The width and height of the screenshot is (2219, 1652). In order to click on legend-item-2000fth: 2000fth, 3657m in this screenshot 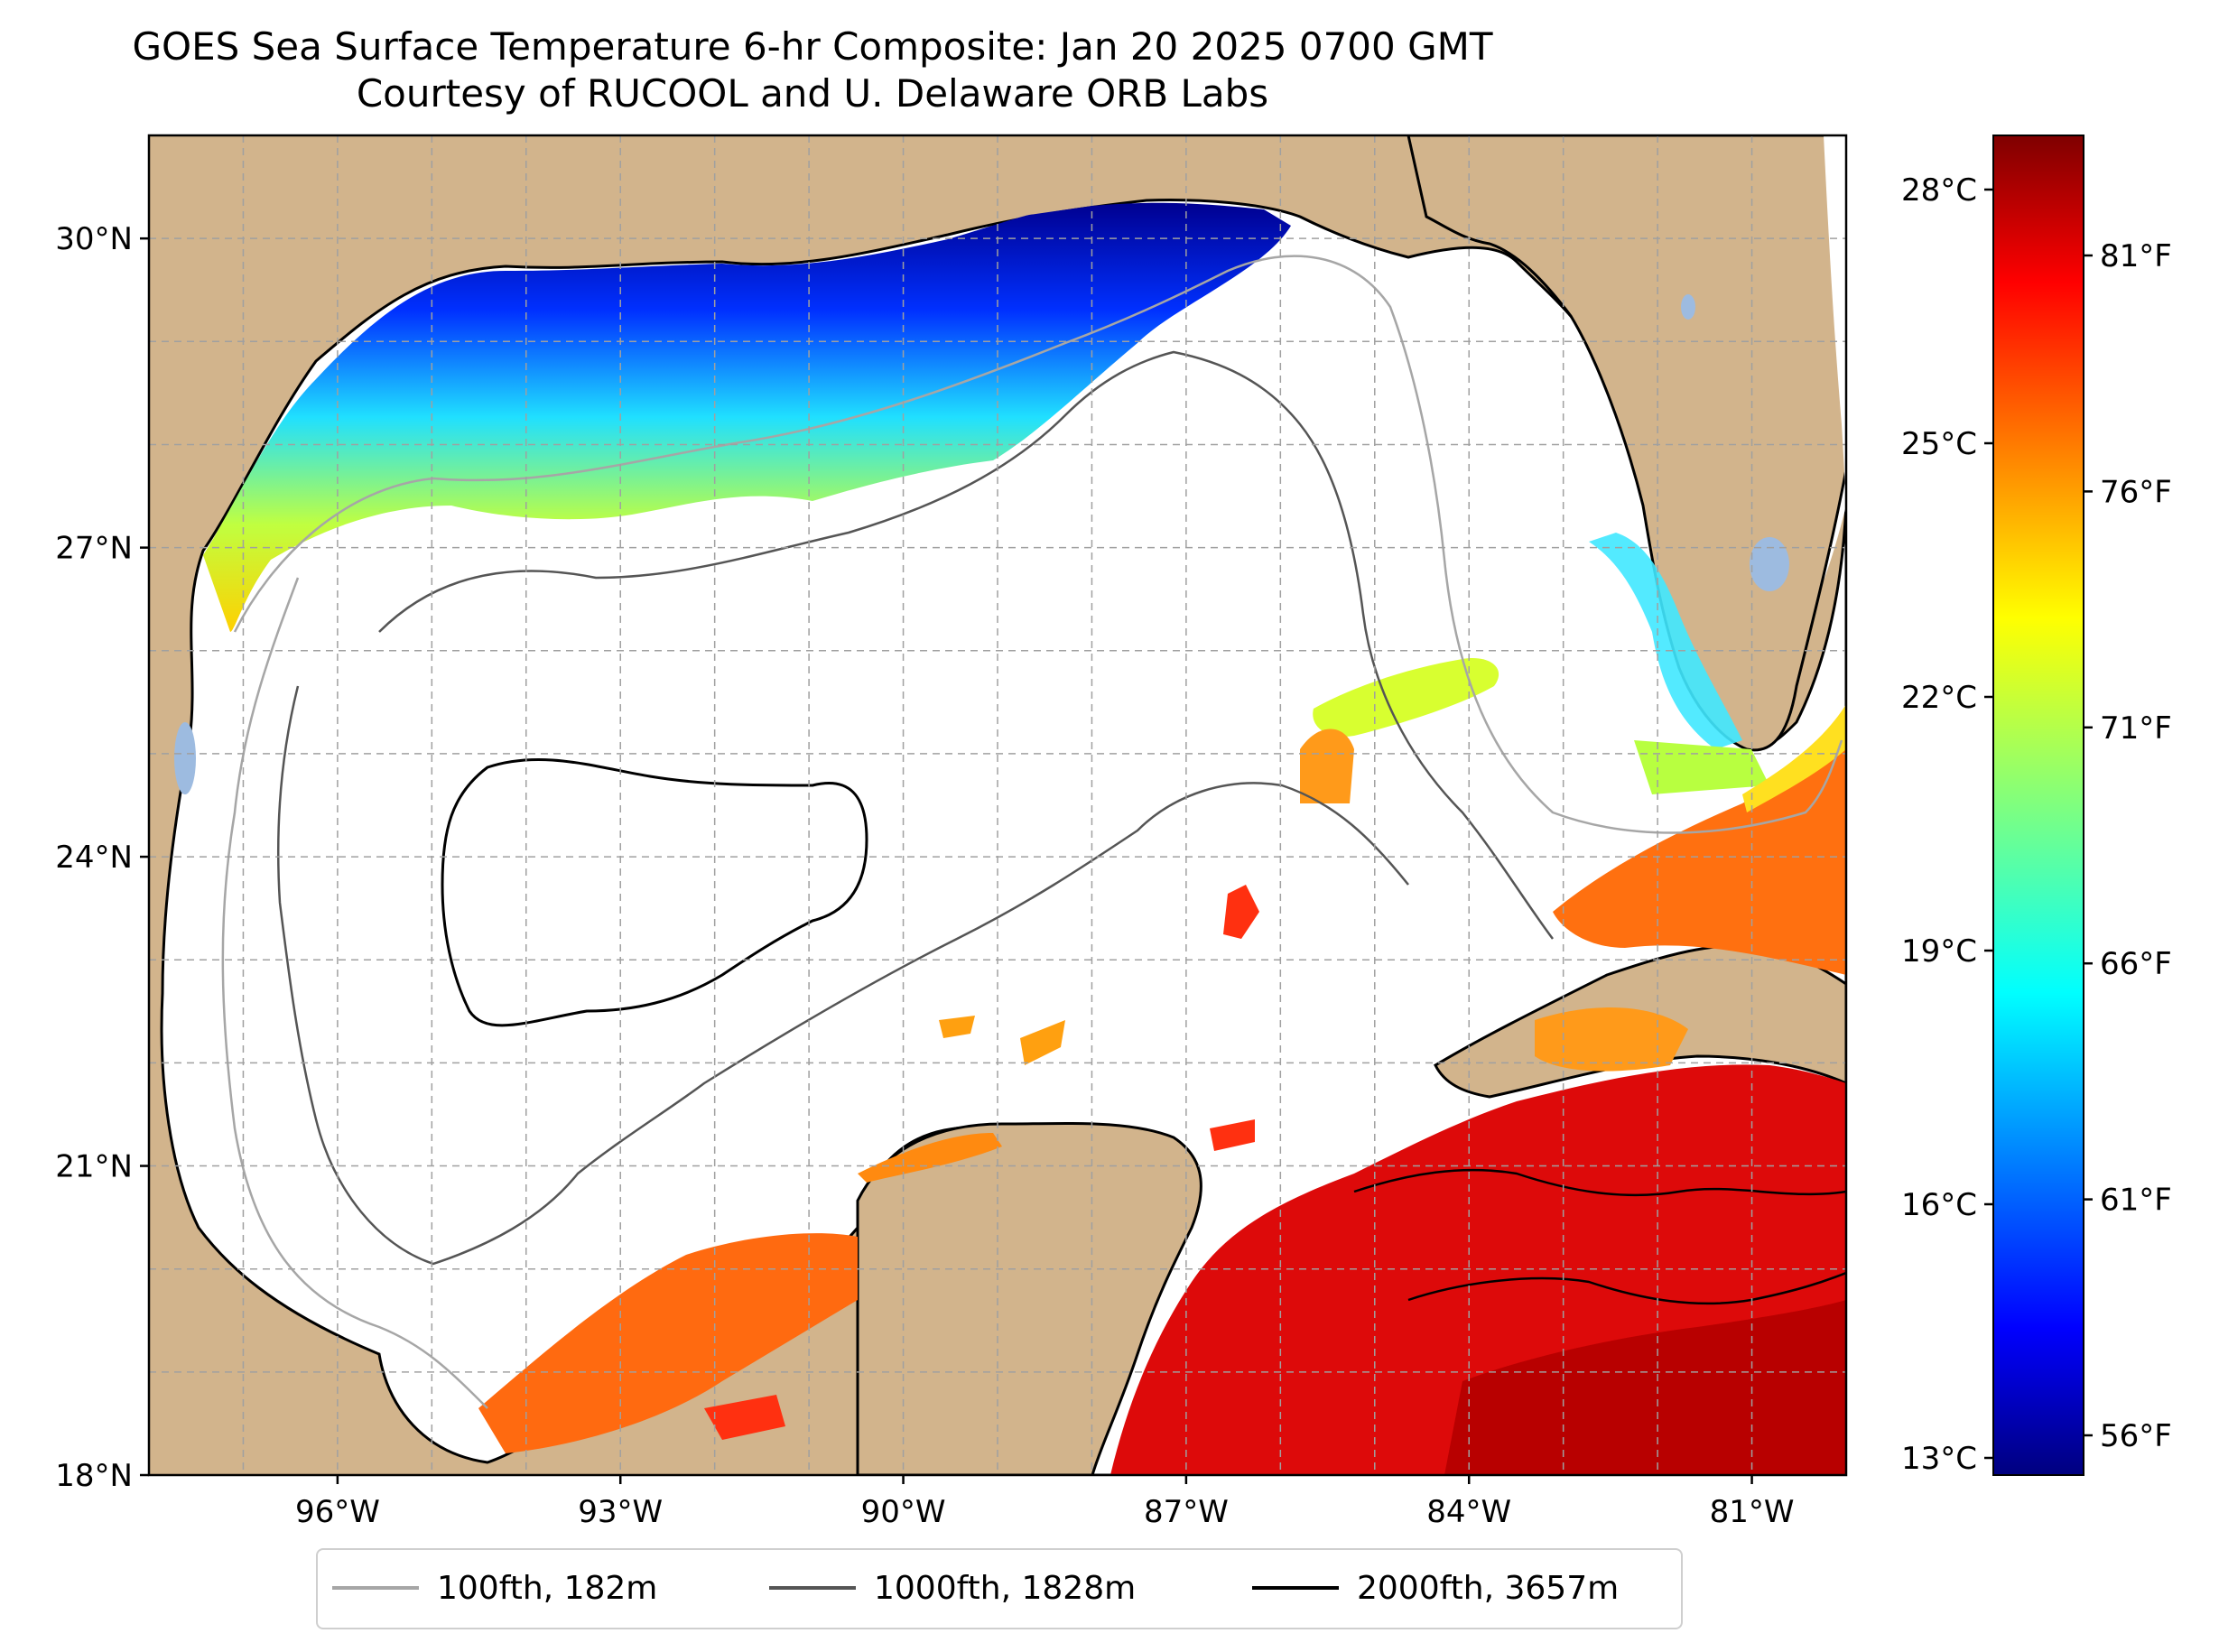, I will do `click(1435, 1588)`.